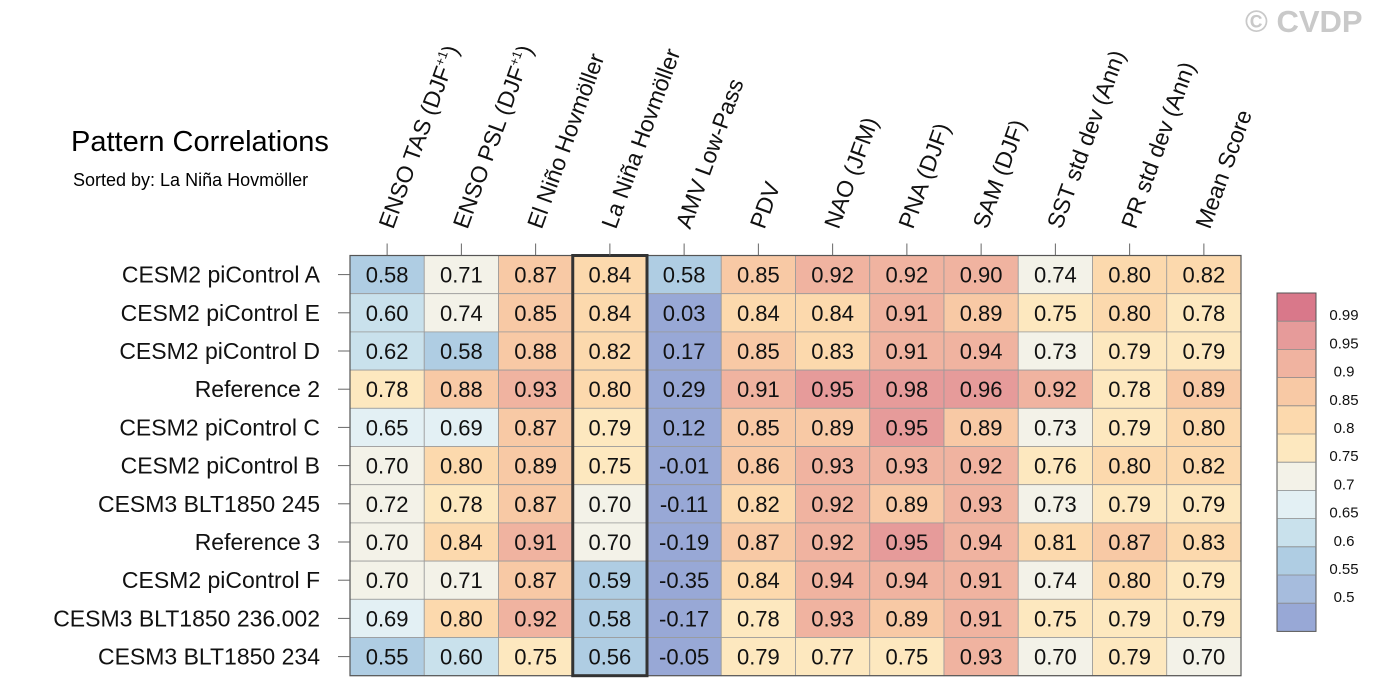  What do you see at coordinates (209, 657) in the screenshot?
I see `row-label: CESM3 BLT1850 234` at bounding box center [209, 657].